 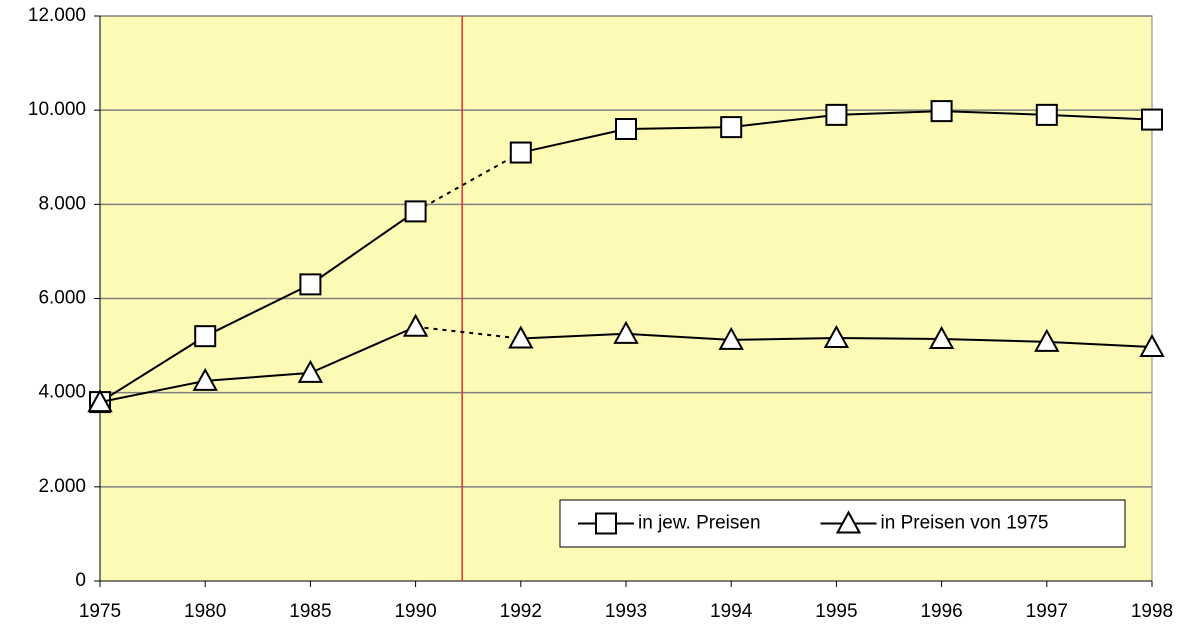 What do you see at coordinates (57, 15) in the screenshot?
I see `y-tick-label: 12.000` at bounding box center [57, 15].